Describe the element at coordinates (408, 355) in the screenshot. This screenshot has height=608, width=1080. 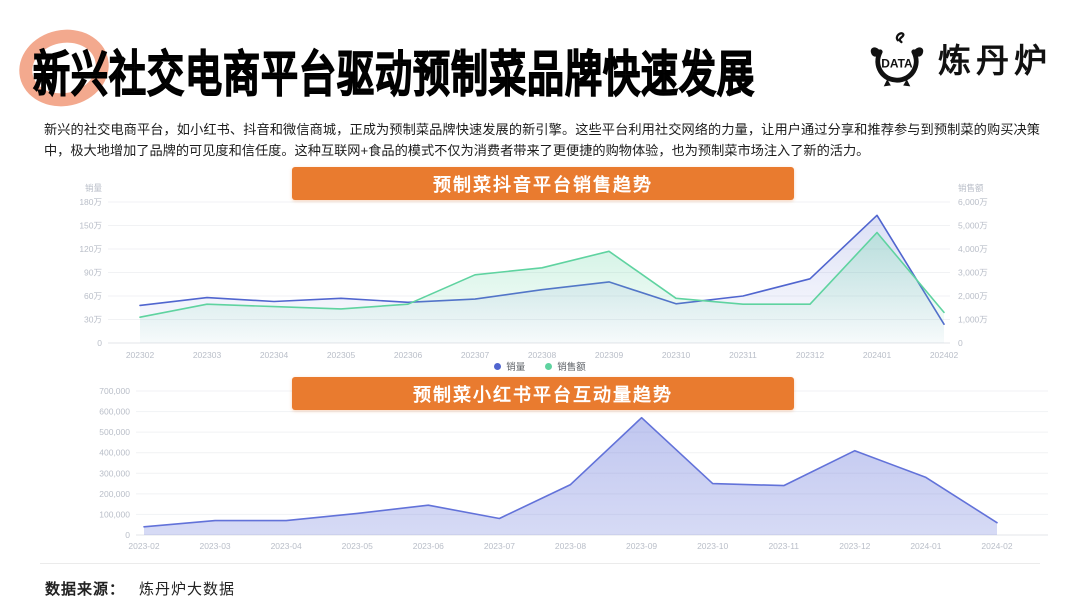
I see `svg-text: 202306` at that location.